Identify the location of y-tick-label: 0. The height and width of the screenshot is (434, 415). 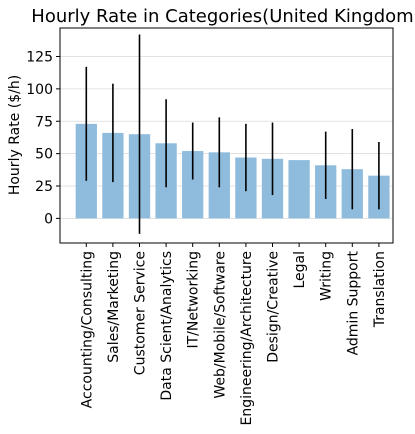
(48, 219).